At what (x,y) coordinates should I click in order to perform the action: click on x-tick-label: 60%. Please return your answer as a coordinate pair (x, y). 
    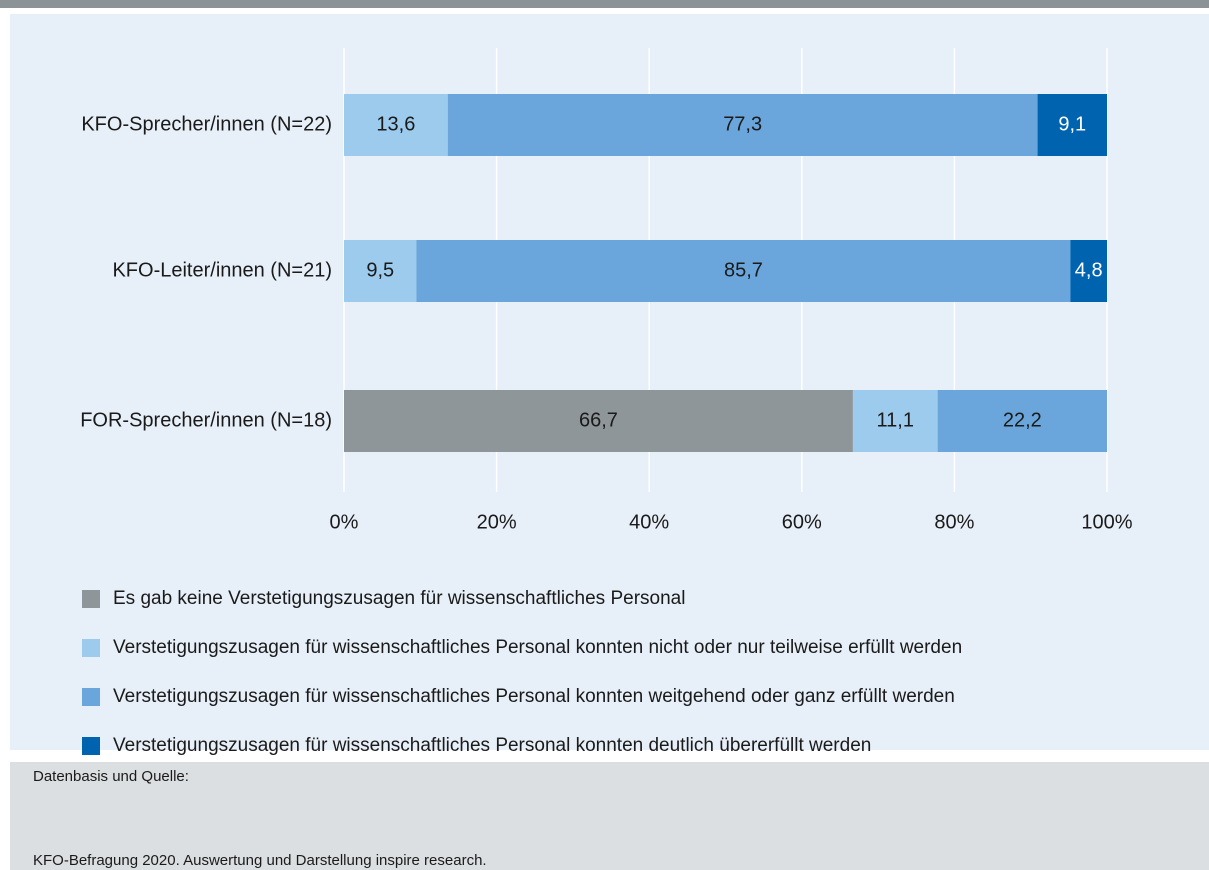
    Looking at the image, I should click on (802, 522).